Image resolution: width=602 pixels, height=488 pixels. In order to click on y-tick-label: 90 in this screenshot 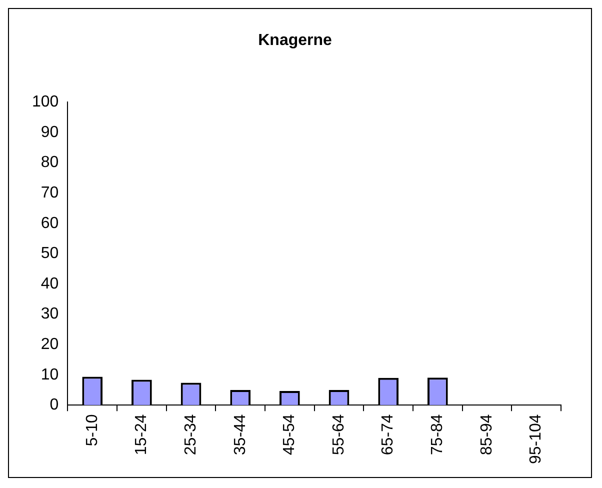, I will do `click(49, 132)`.